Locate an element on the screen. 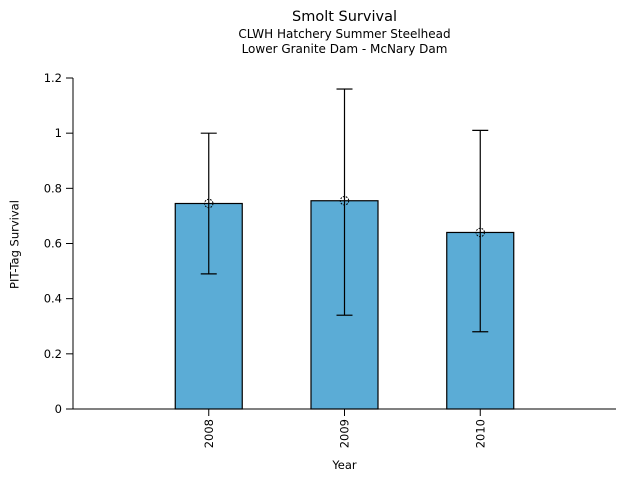 The image size is (640, 480). y-tick-label: 0.4 is located at coordinates (53, 299).